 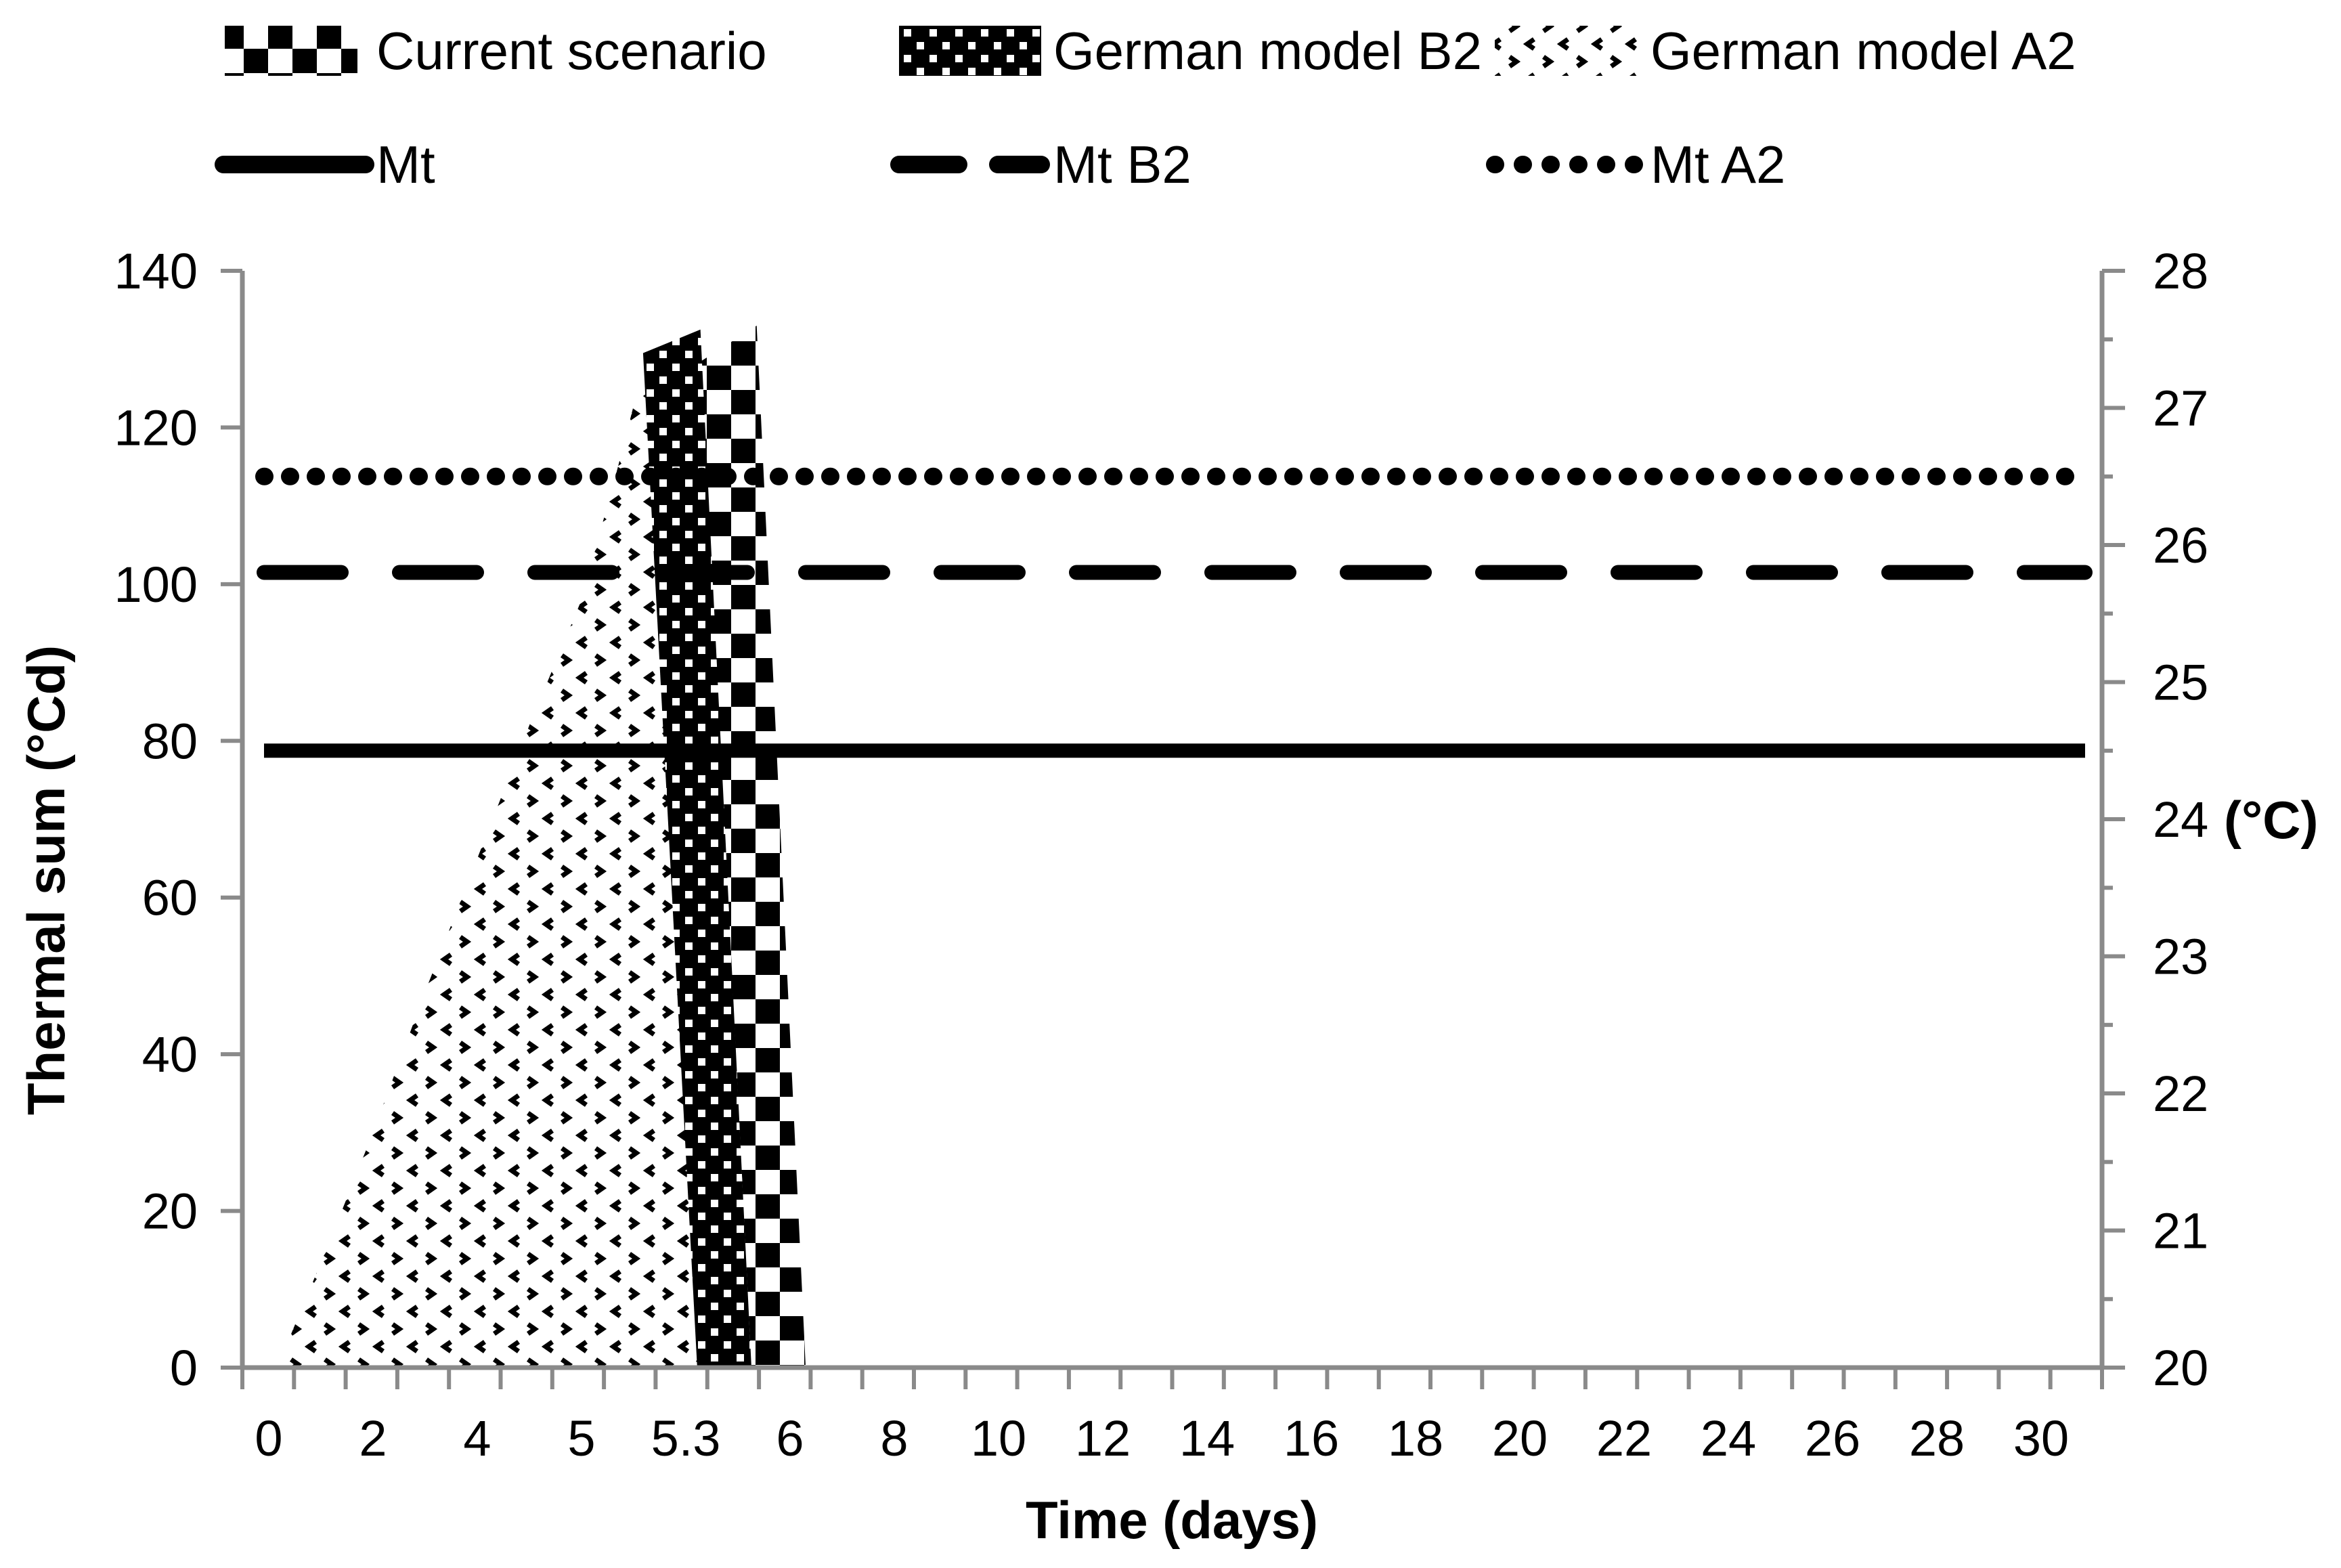 I want to click on right-axis-title: (°C), so click(x=2271, y=820).